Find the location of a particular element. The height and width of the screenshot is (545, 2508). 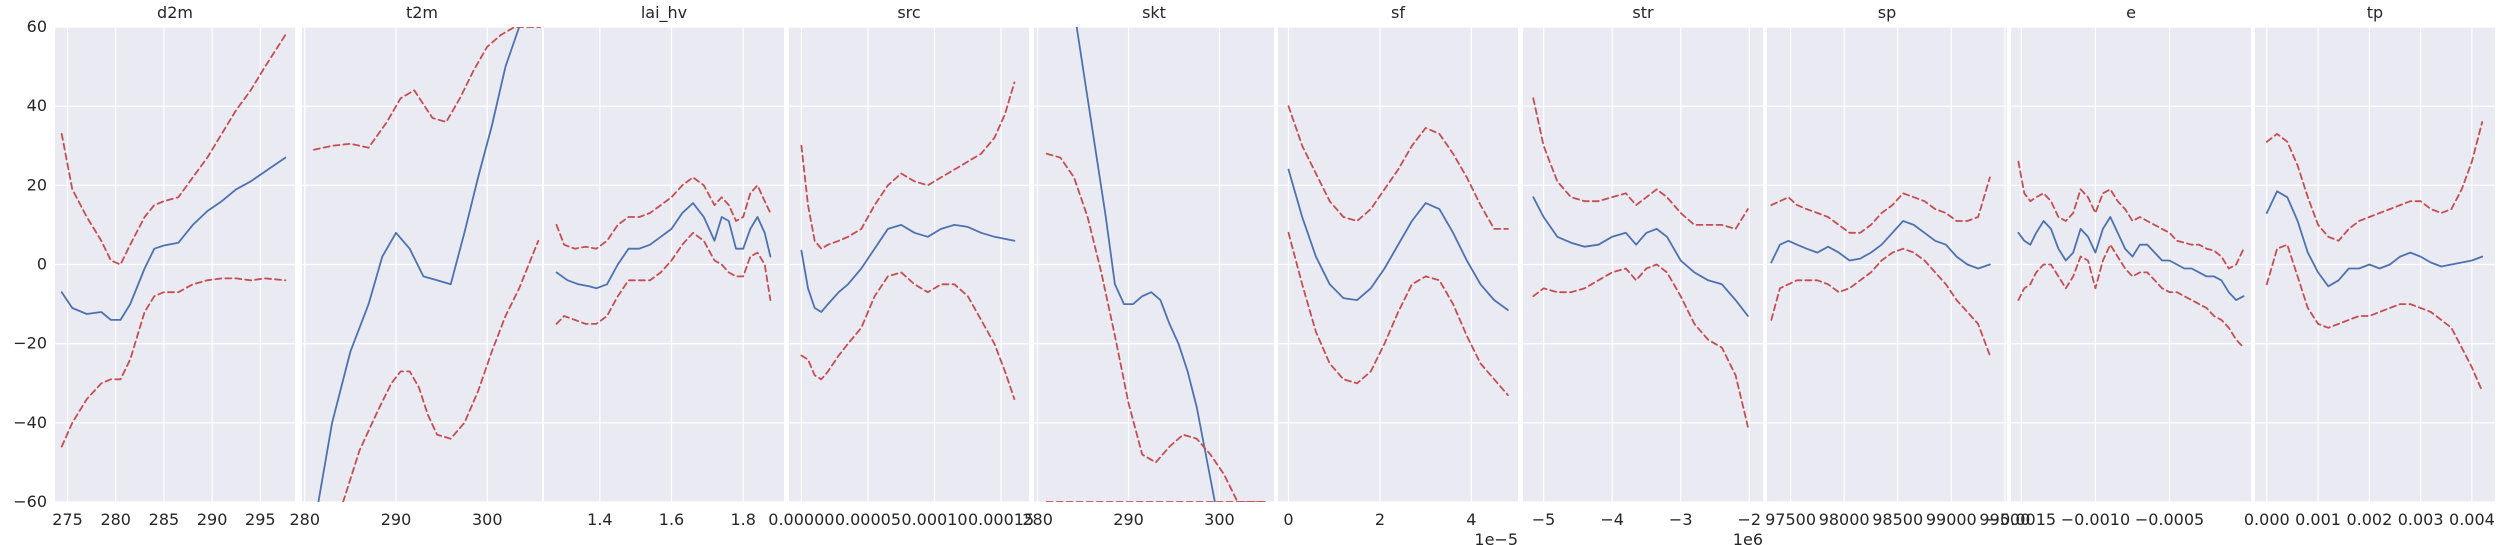

panel-title: lai_hv is located at coordinates (664, 13).